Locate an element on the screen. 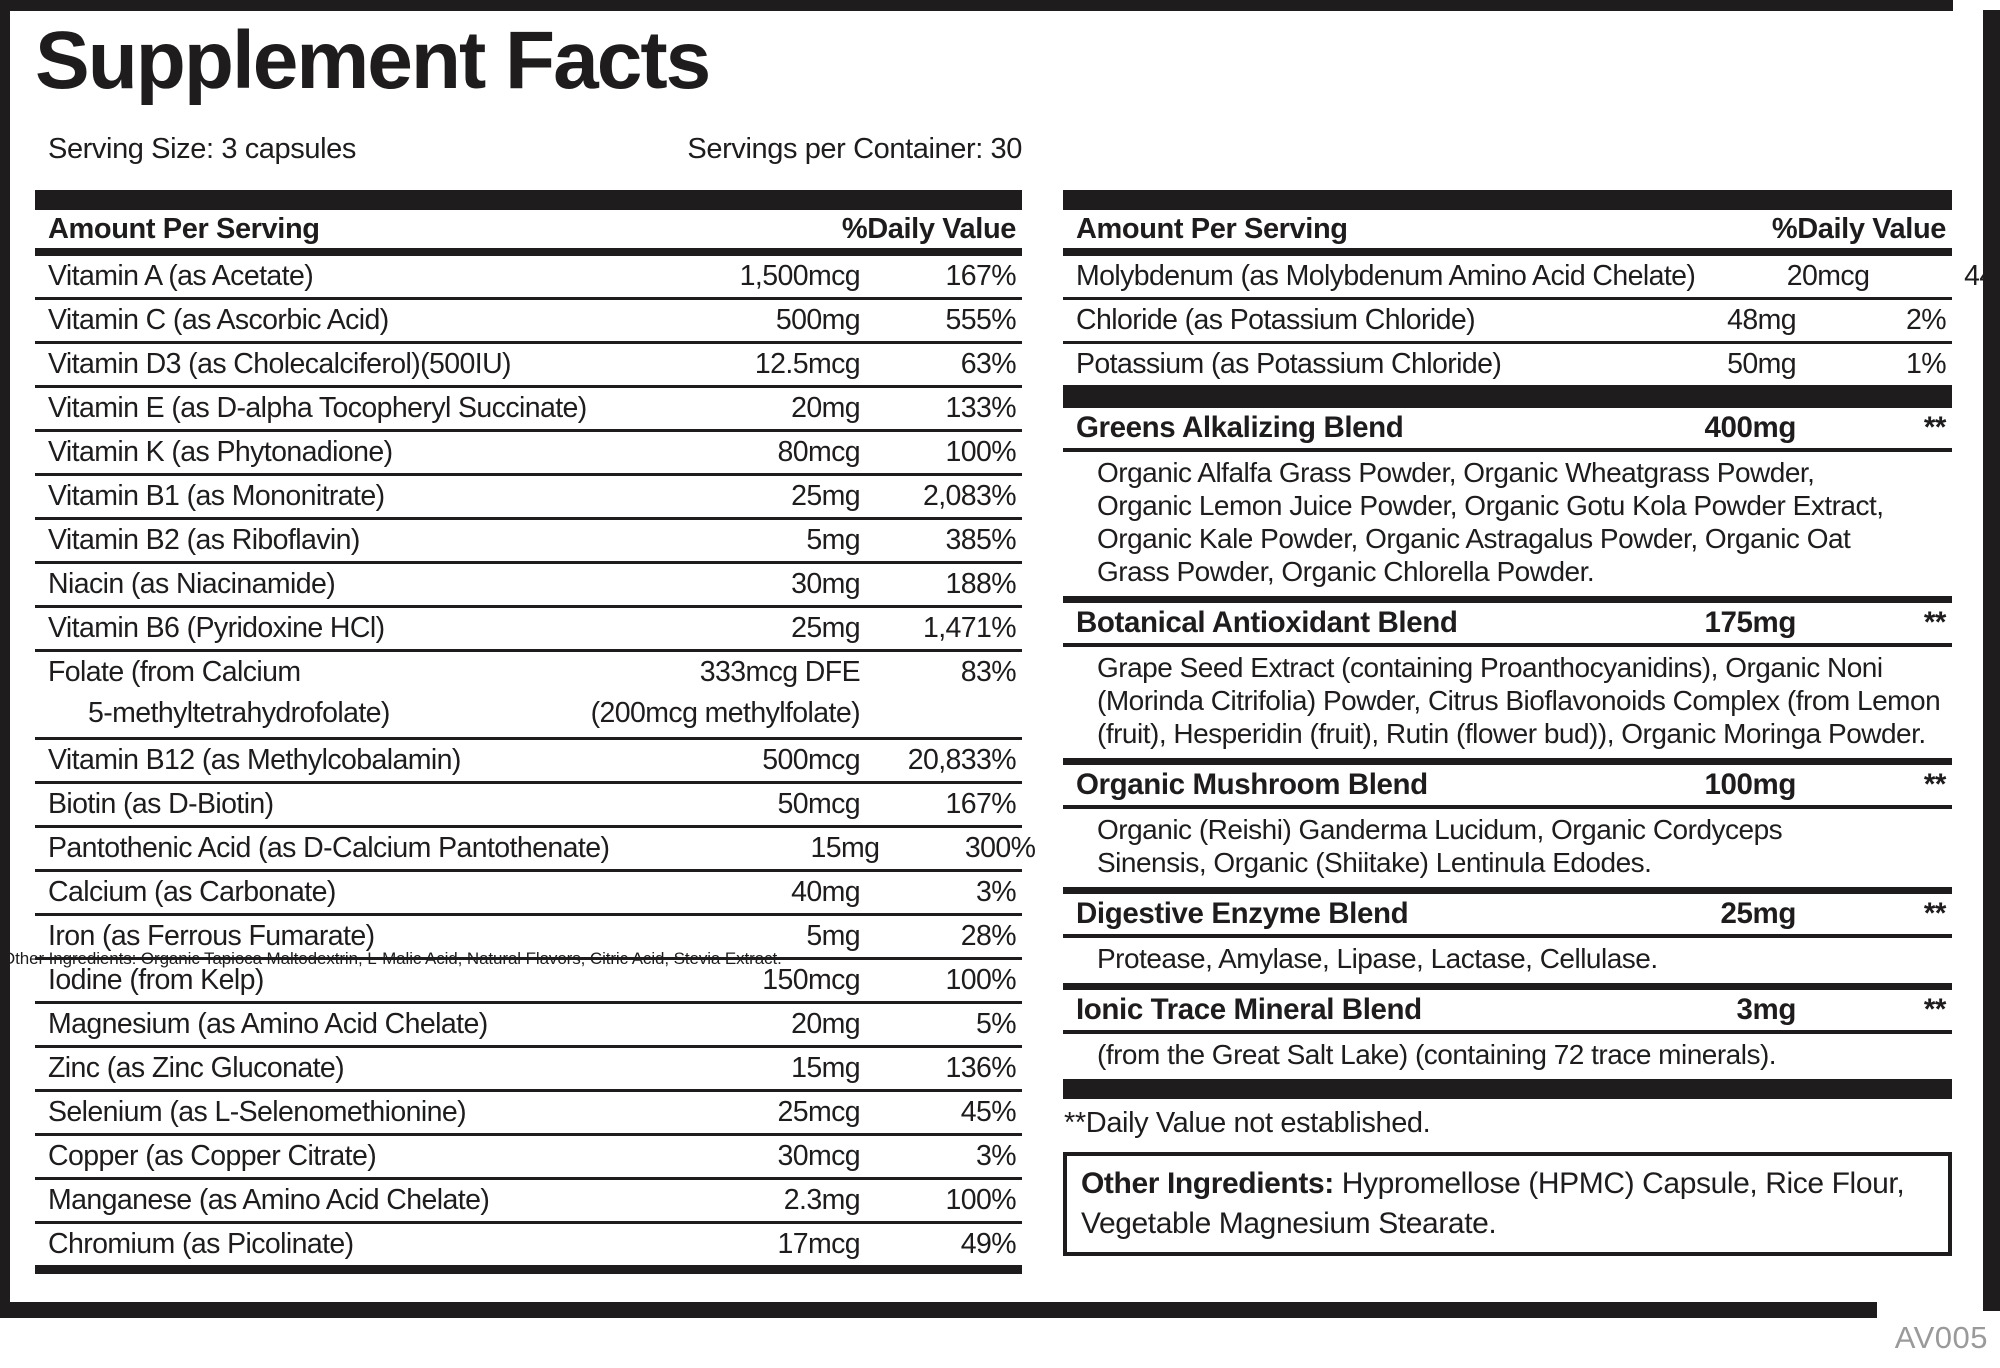 The image size is (2000, 1368). nutrient-name-line: 5-methyltetrahydrofolate) is located at coordinates (239, 713).